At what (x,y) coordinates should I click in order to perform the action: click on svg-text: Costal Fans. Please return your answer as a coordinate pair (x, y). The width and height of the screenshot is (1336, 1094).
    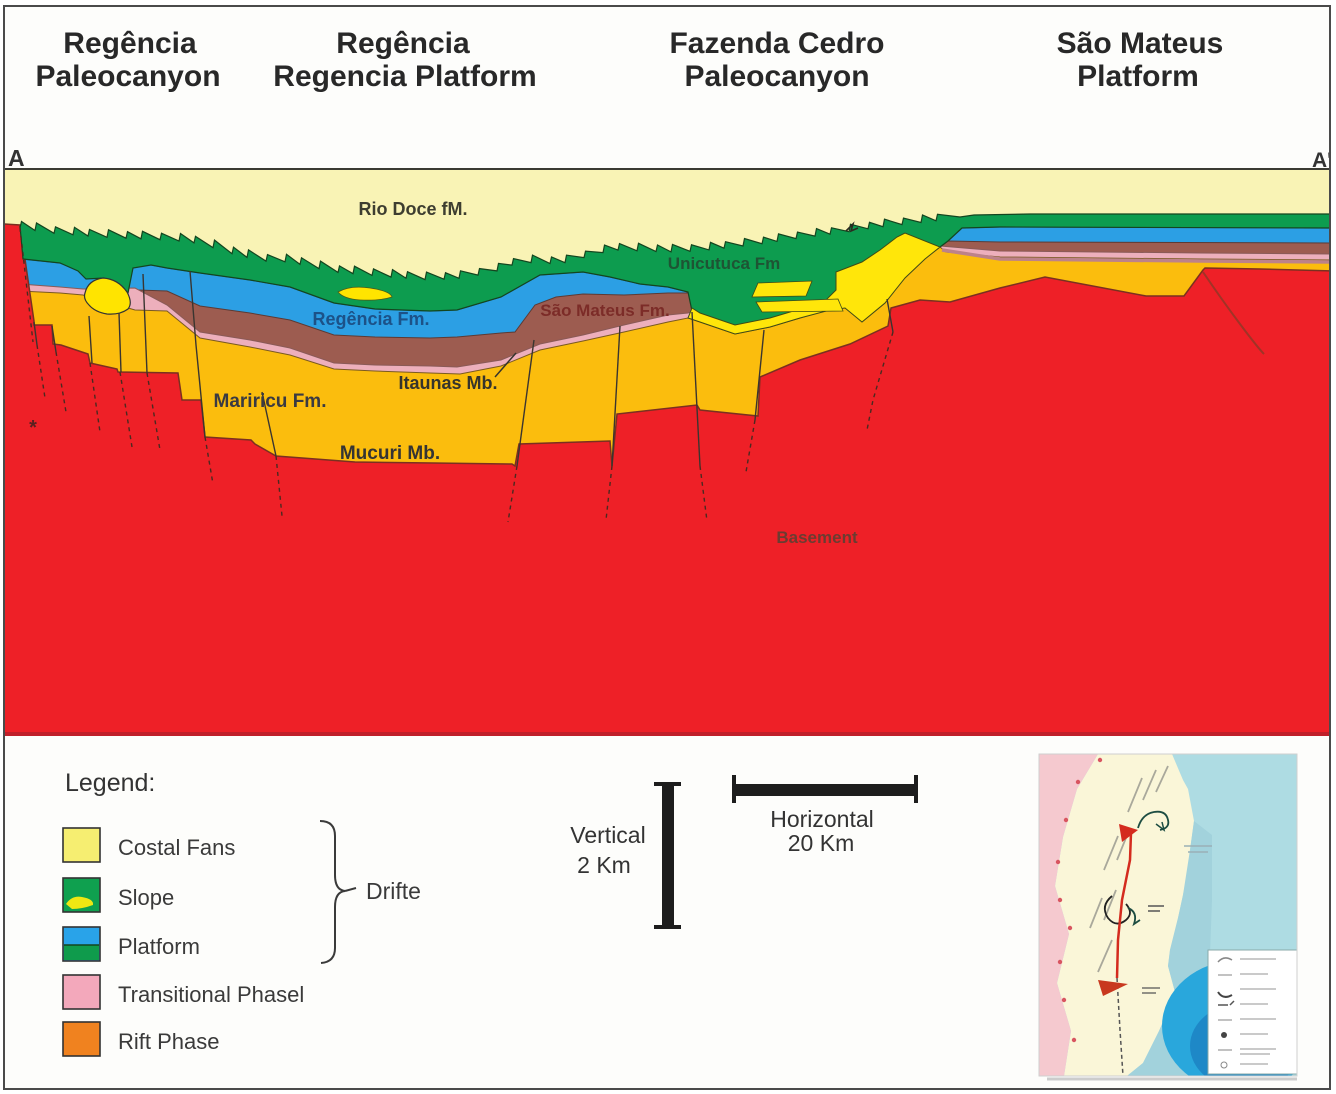
    Looking at the image, I should click on (176, 847).